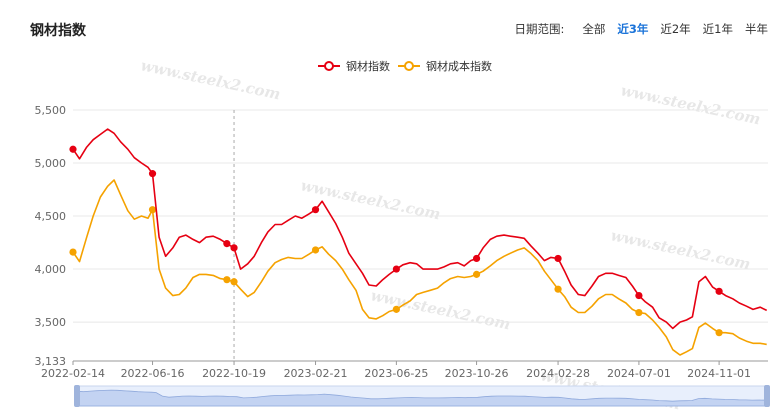 This screenshot has width=778, height=415. What do you see at coordinates (51, 163) in the screenshot?
I see `y-tick-label: 5,000` at bounding box center [51, 163].